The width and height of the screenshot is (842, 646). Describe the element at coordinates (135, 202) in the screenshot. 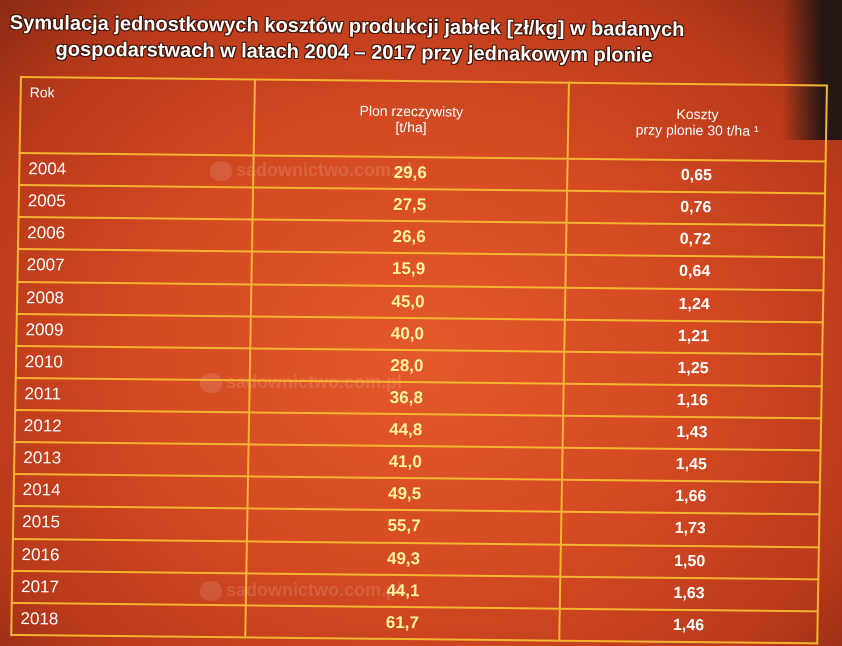

I see `cell-year: 2005` at that location.